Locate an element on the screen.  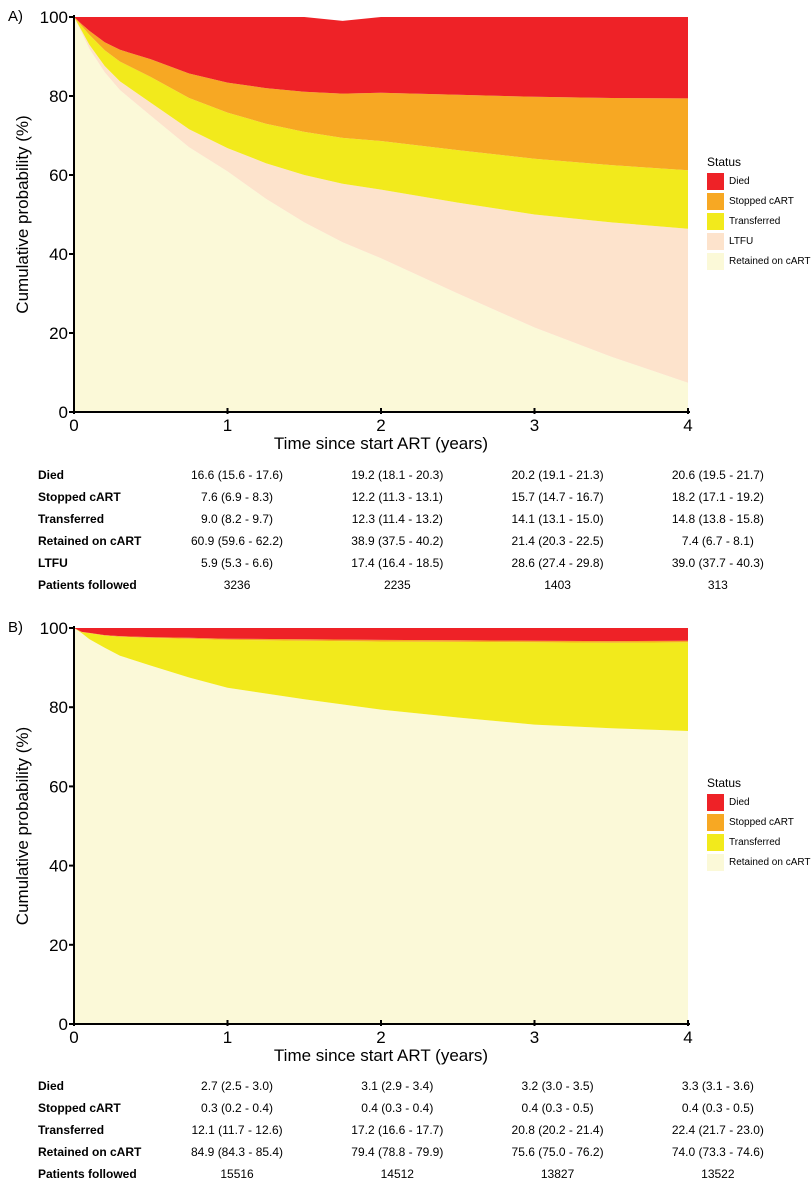
legend-item-ltfu: LTFU is located at coordinates (759, 241).